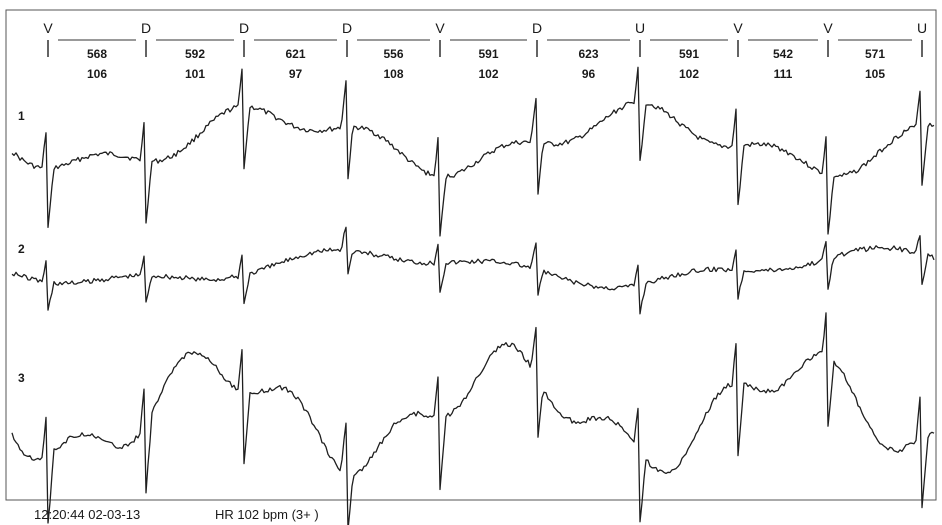 The height and width of the screenshot is (525, 942). I want to click on rr-interval-value: 571, so click(875, 54).